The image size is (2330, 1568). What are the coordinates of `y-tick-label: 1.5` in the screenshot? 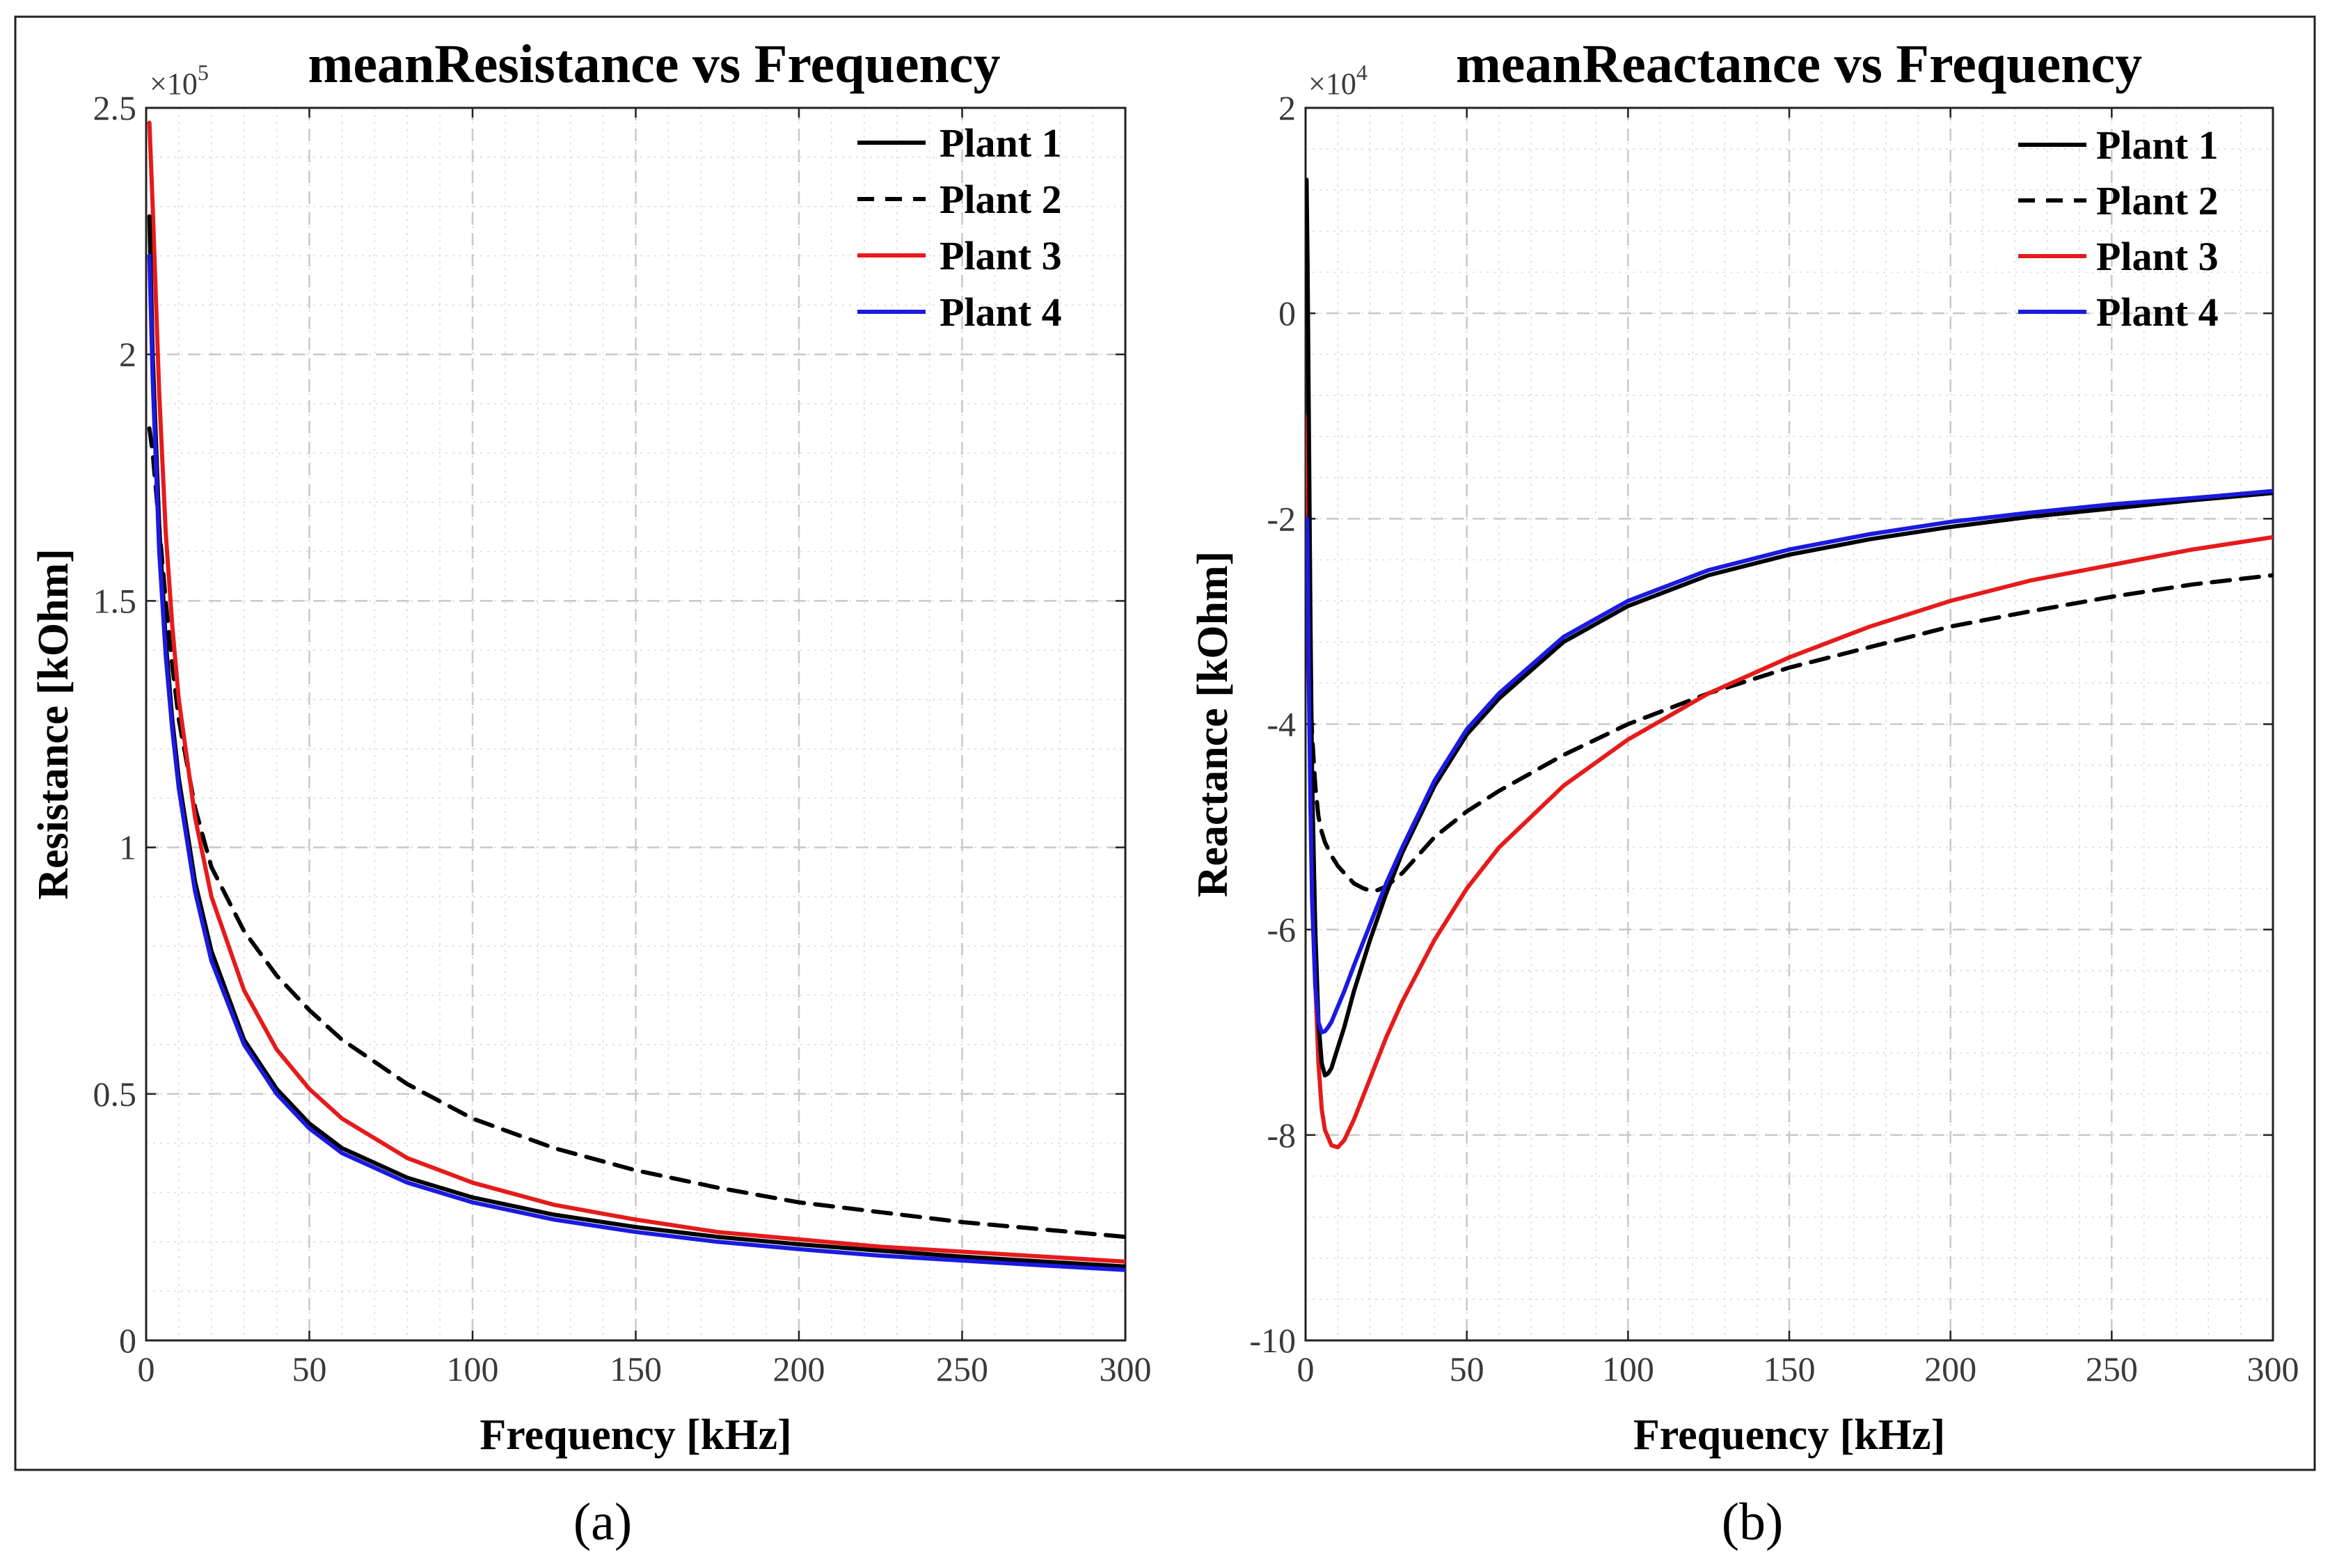 It's located at (115, 600).